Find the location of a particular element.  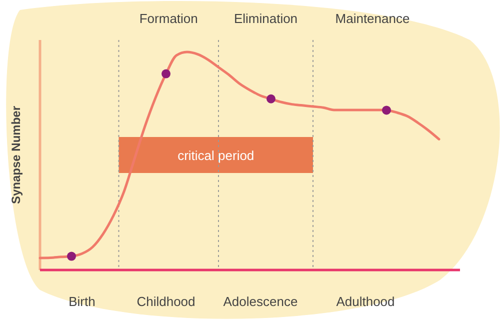

text: Elimination is located at coordinates (266, 18).